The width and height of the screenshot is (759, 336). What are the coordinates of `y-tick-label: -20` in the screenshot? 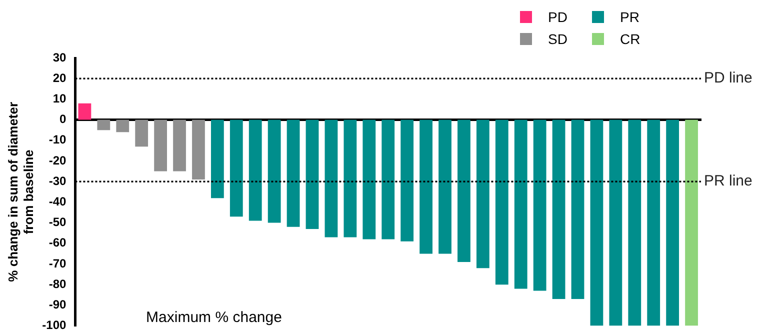 It's located at (57, 160).